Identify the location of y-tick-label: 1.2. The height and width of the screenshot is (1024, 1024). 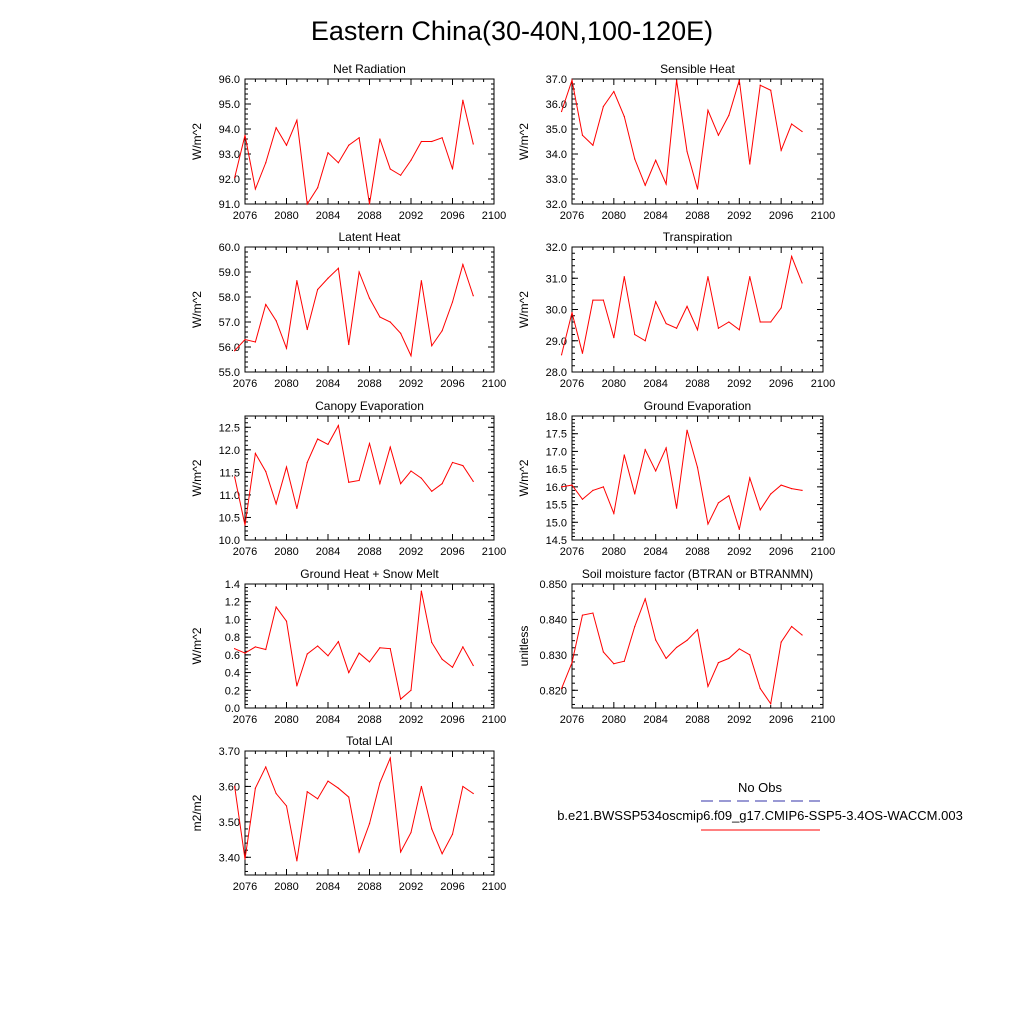
(232, 603).